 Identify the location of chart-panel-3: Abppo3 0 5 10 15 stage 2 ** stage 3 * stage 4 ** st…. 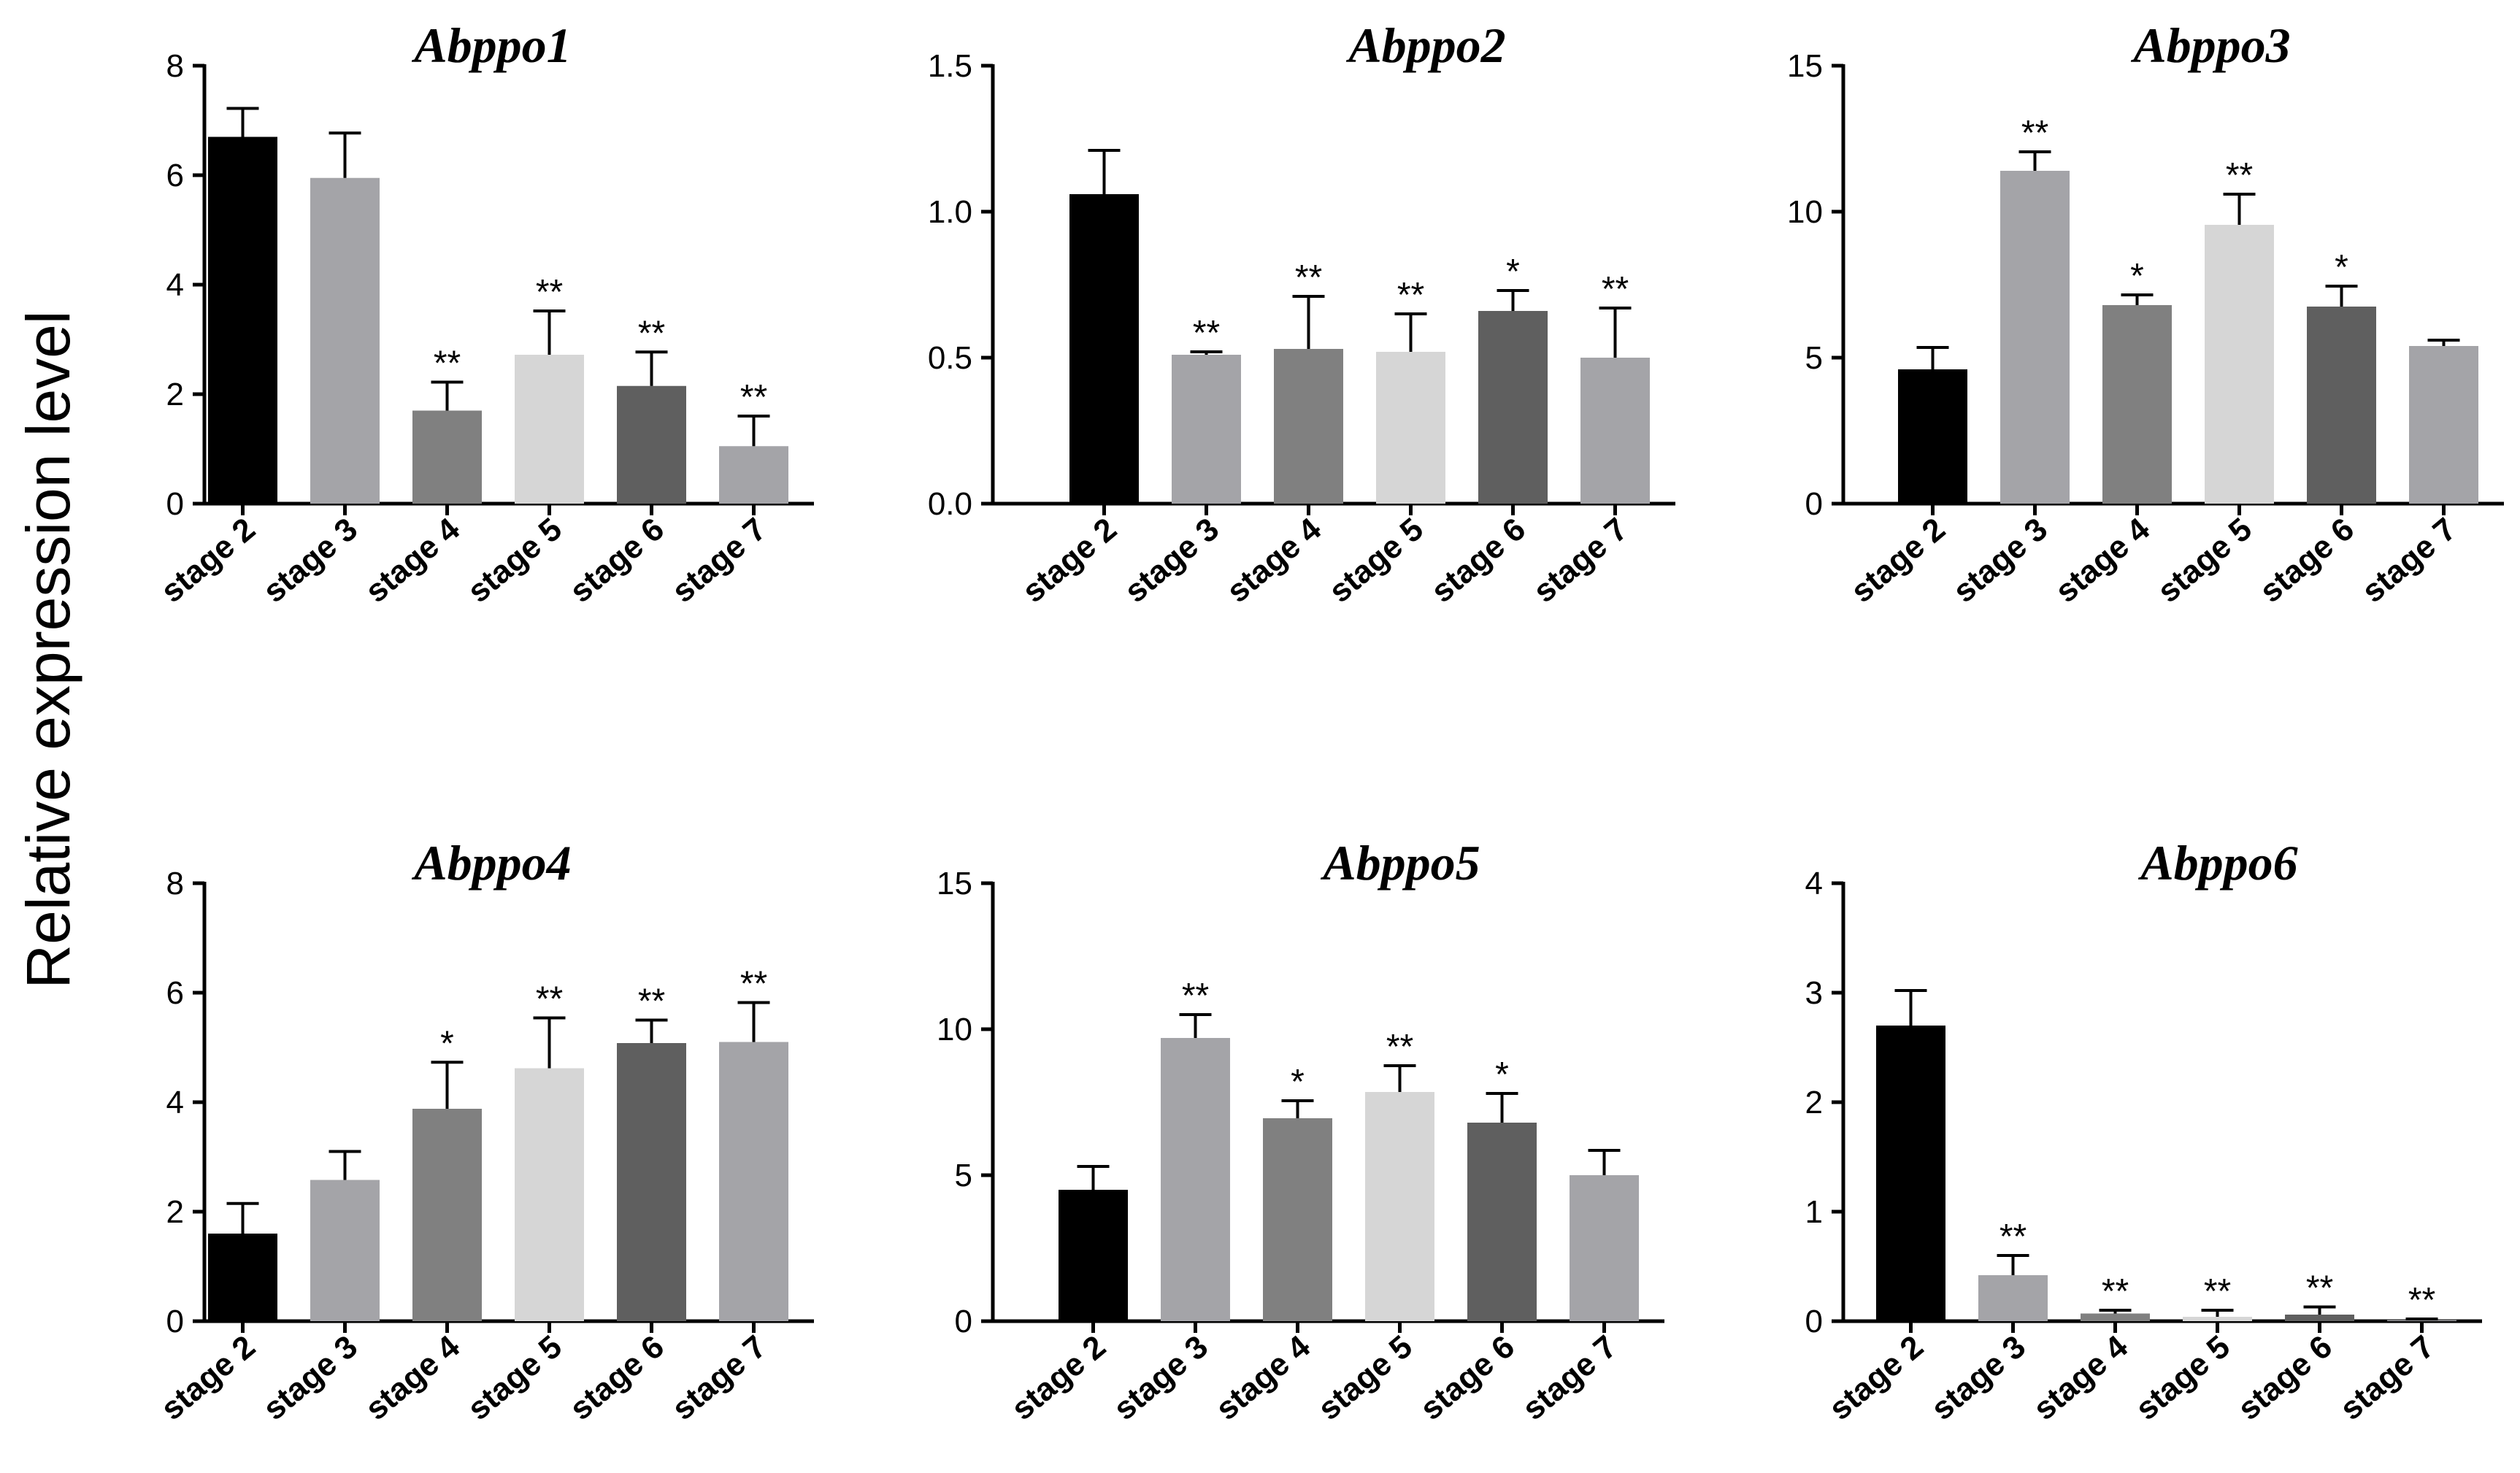
(2145, 313).